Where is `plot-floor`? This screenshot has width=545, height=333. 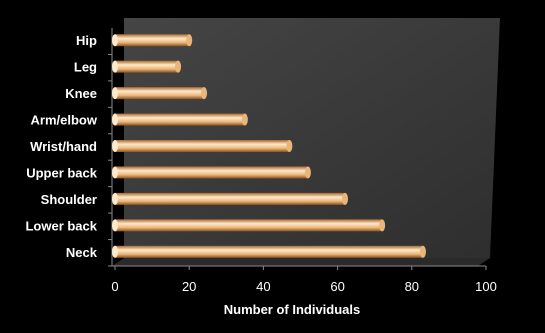 plot-floor is located at coordinates (301, 262).